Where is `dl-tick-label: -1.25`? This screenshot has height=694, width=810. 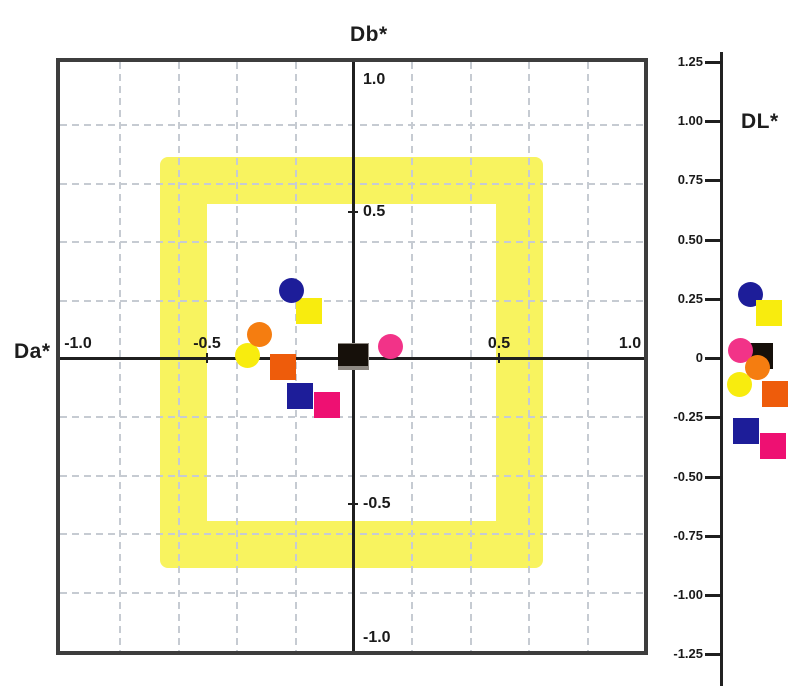
dl-tick-label: -1.25 is located at coordinates (688, 653).